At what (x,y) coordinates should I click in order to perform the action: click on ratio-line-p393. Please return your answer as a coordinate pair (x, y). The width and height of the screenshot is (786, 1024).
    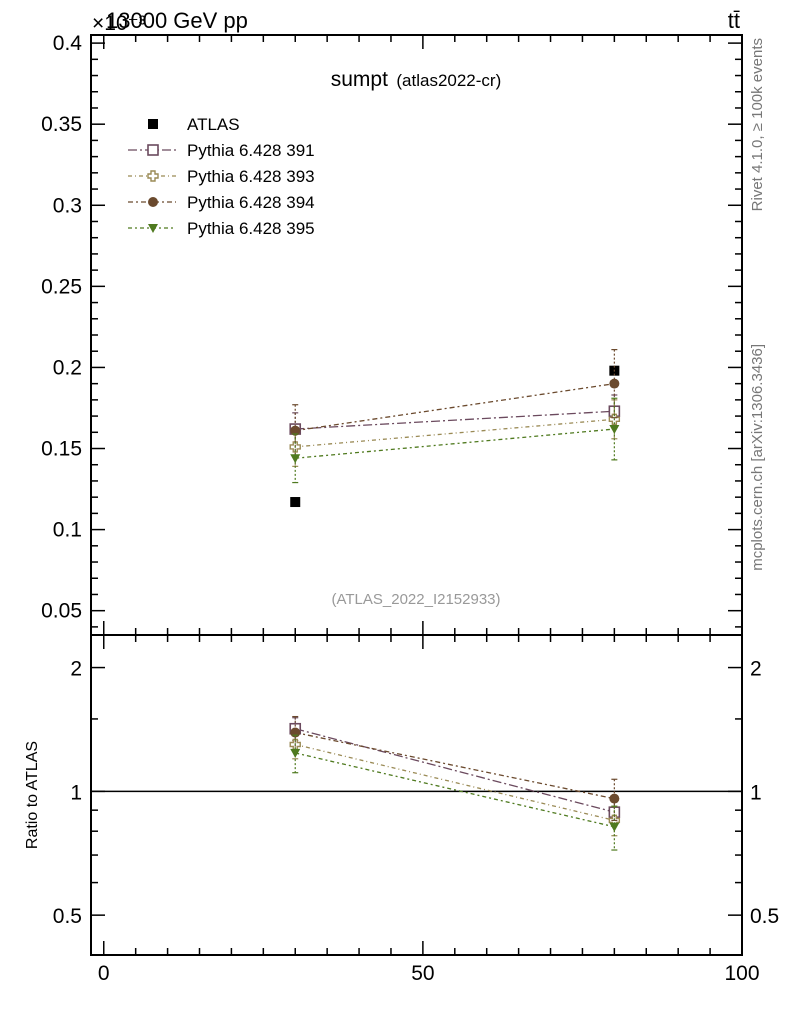
    Looking at the image, I should click on (455, 782).